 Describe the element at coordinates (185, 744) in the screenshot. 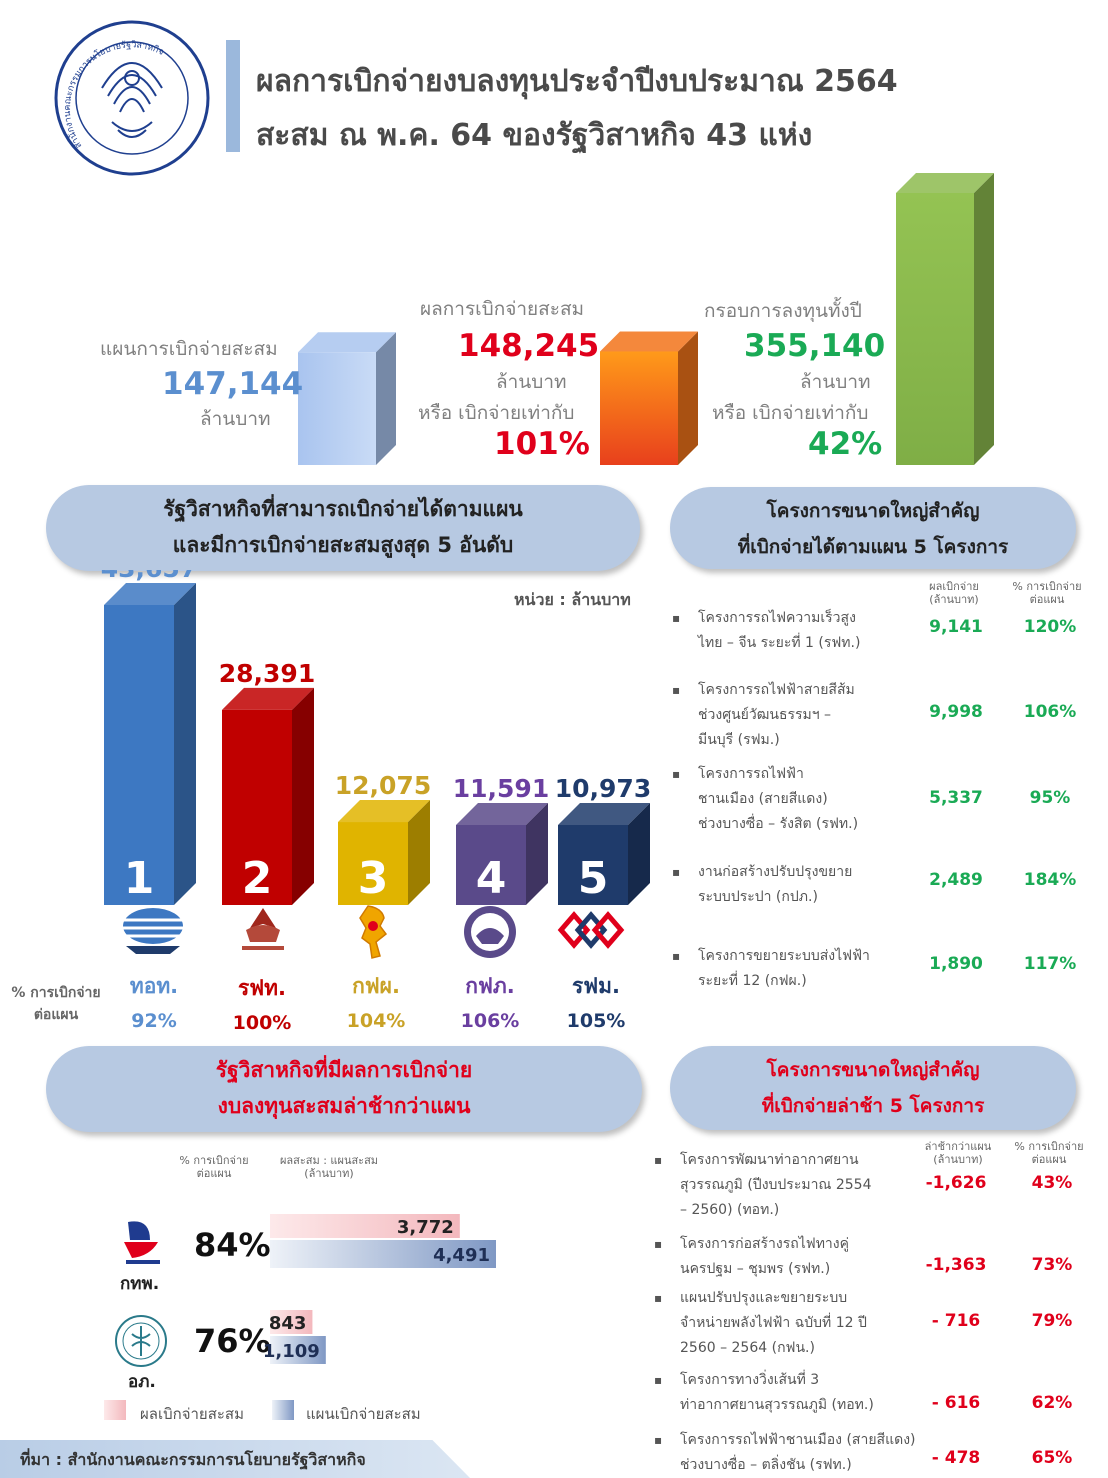

I see `top5-bar-1-side` at that location.